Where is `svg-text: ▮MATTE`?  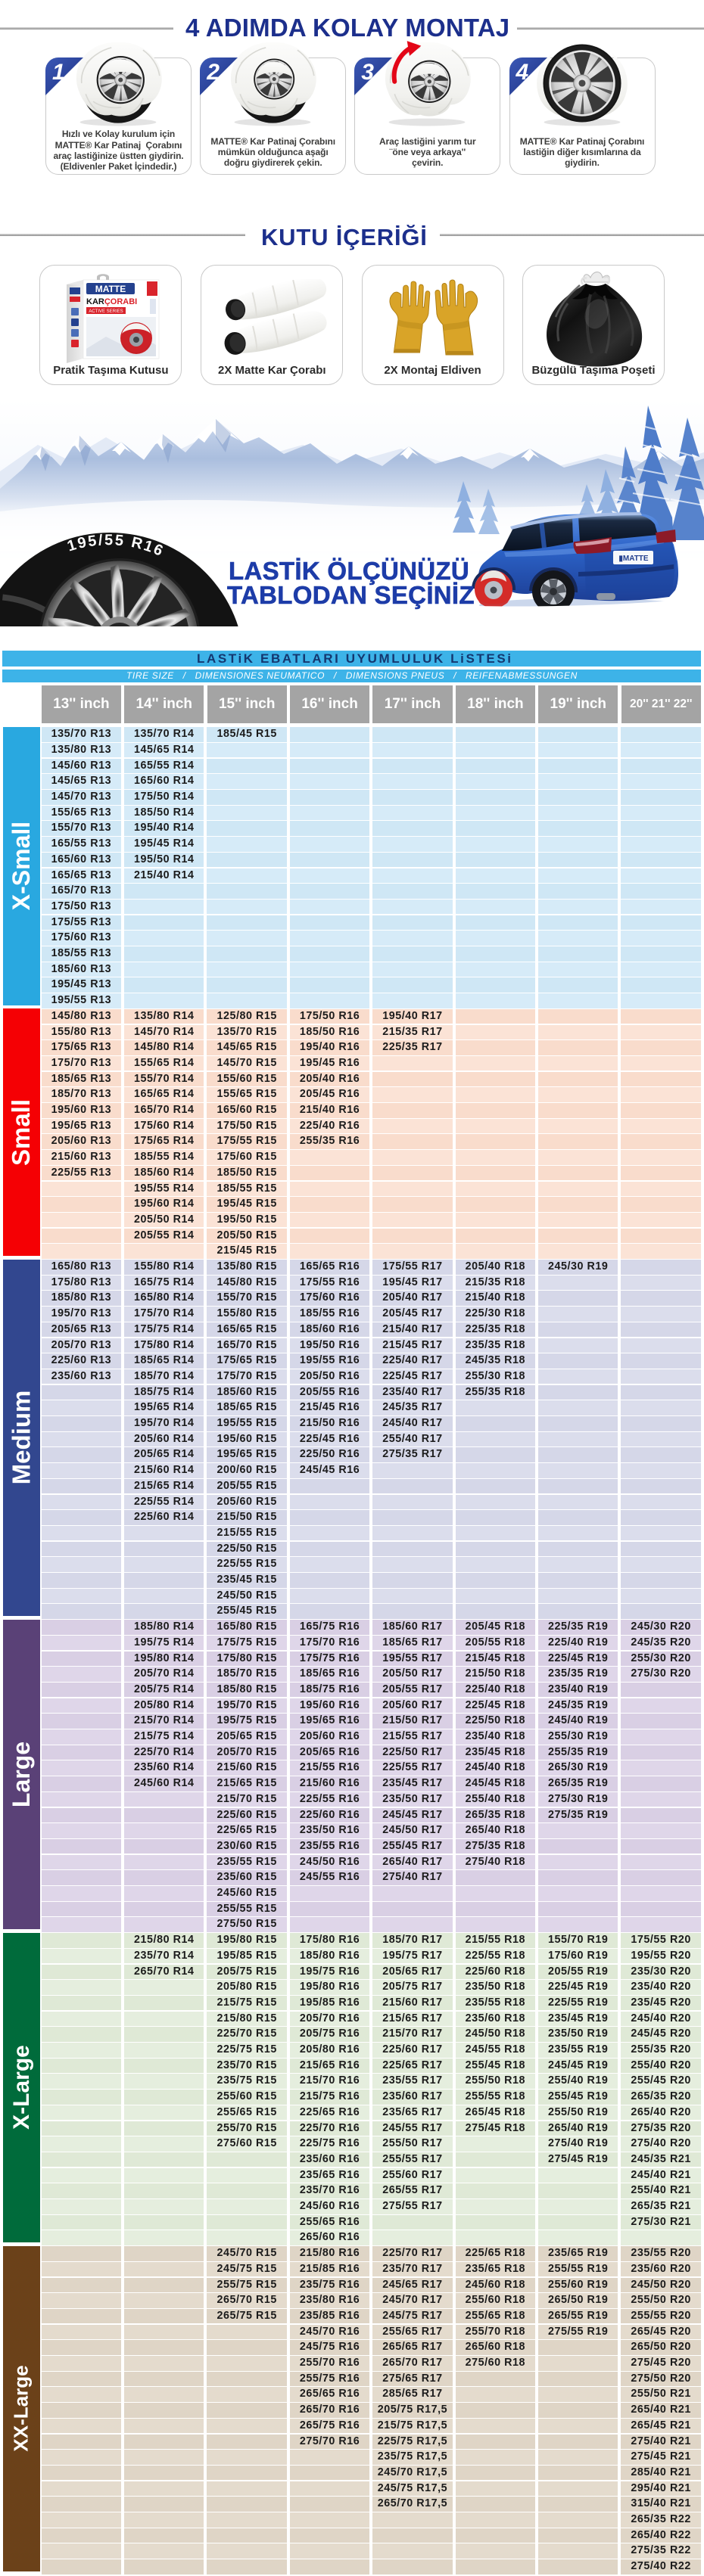
svg-text: ▮MATTE is located at coordinates (633, 559).